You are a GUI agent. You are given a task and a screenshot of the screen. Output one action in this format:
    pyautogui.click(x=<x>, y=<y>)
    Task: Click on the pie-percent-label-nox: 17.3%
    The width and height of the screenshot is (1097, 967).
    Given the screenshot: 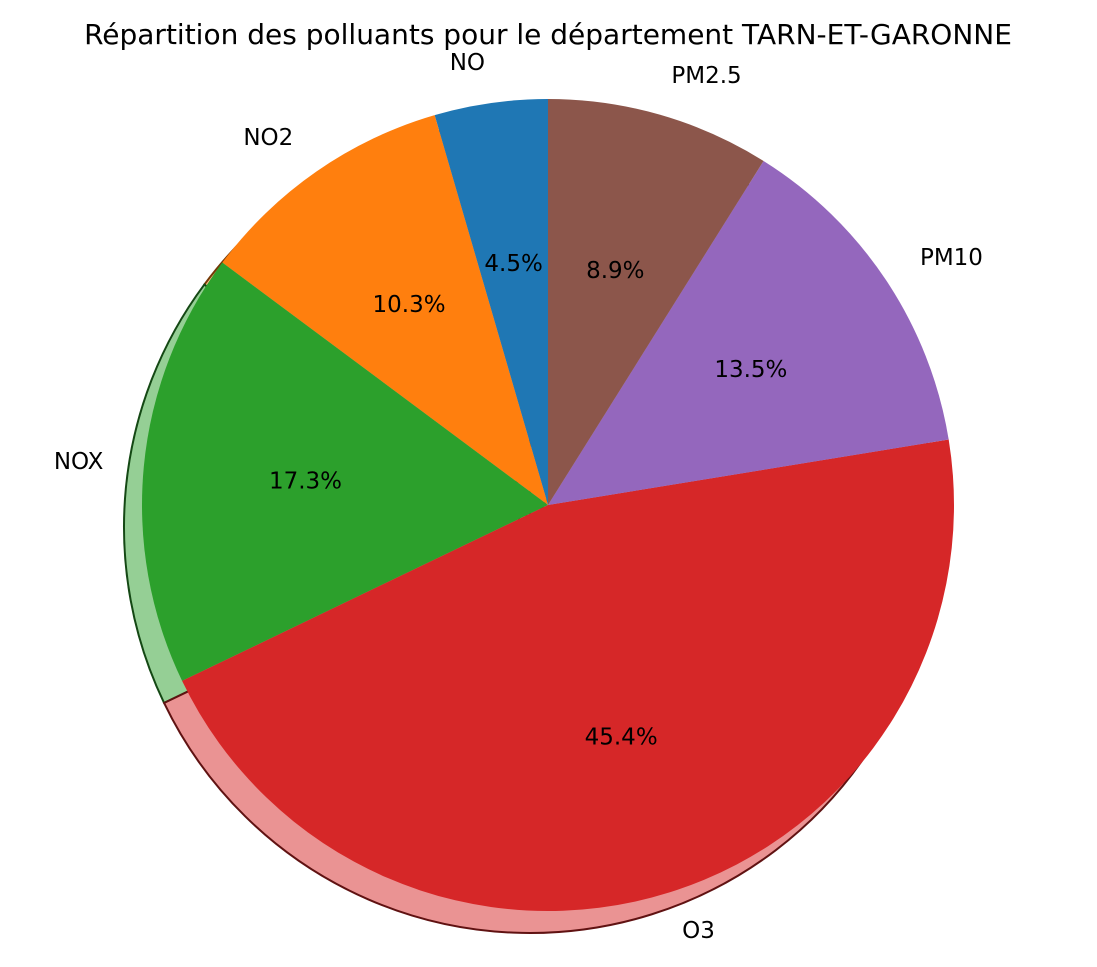 What is the action you would take?
    pyautogui.click(x=305, y=482)
    